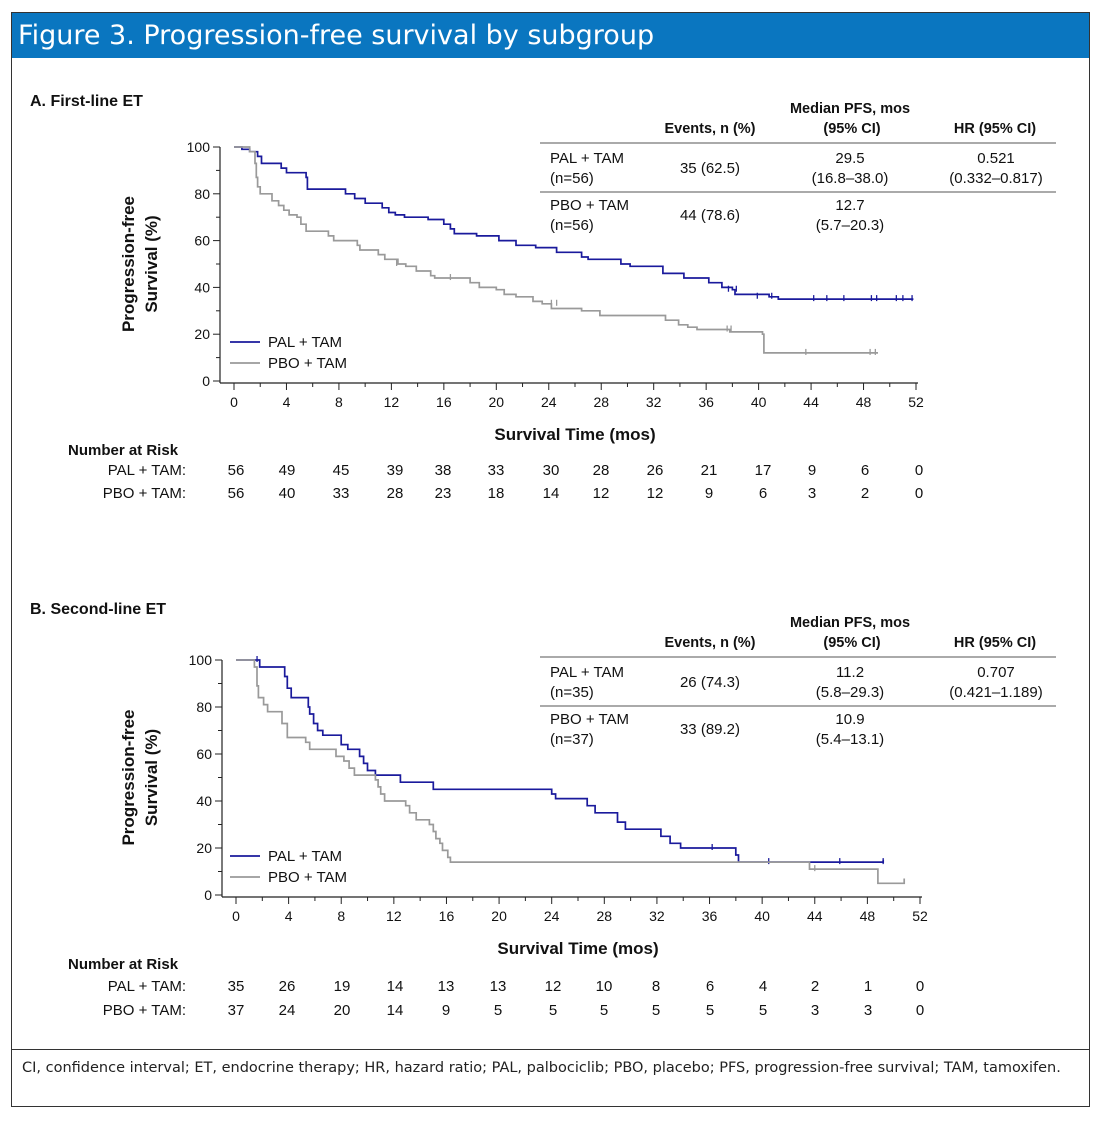  Describe the element at coordinates (446, 1010) in the screenshot. I see `risk-count: 9` at that location.